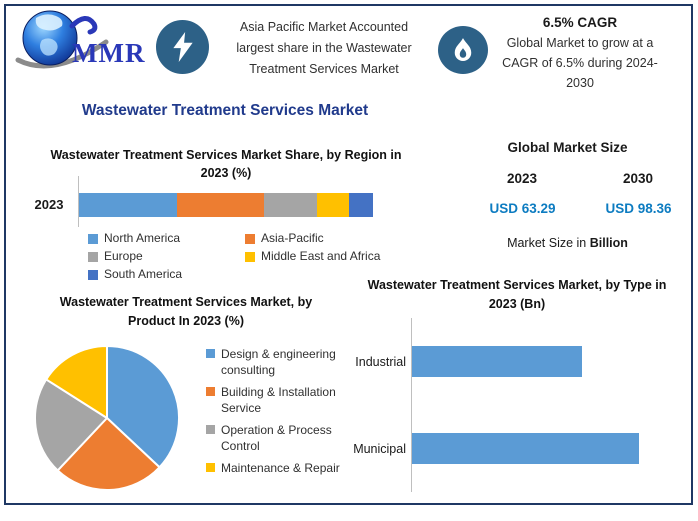 This screenshot has width=698, height=521. What do you see at coordinates (360, 205) in the screenshot?
I see `region-bar-segment-south-america` at bounding box center [360, 205].